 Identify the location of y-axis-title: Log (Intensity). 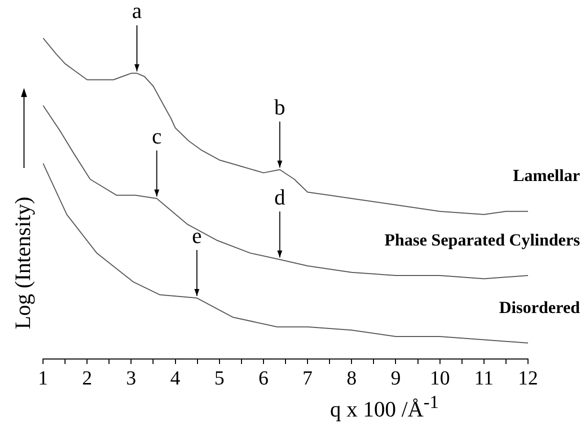
(23, 264).